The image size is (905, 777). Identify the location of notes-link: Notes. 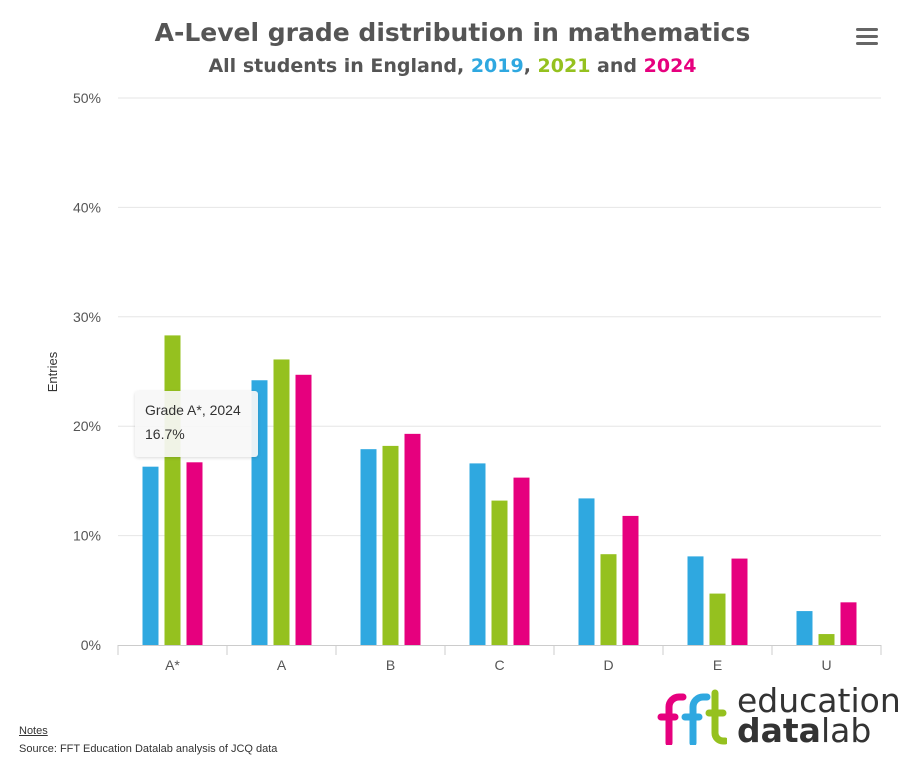
(33, 731).